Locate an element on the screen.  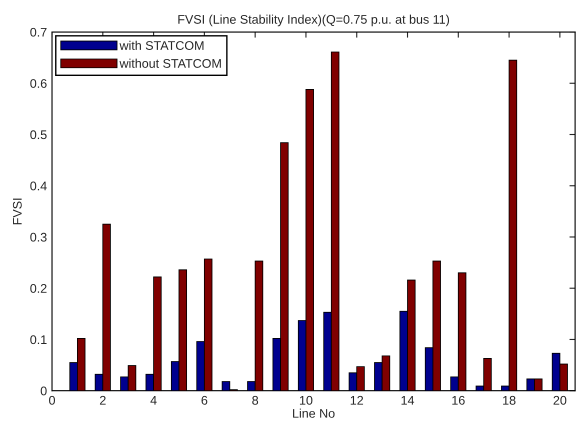
x-tick-label: 12 is located at coordinates (357, 400).